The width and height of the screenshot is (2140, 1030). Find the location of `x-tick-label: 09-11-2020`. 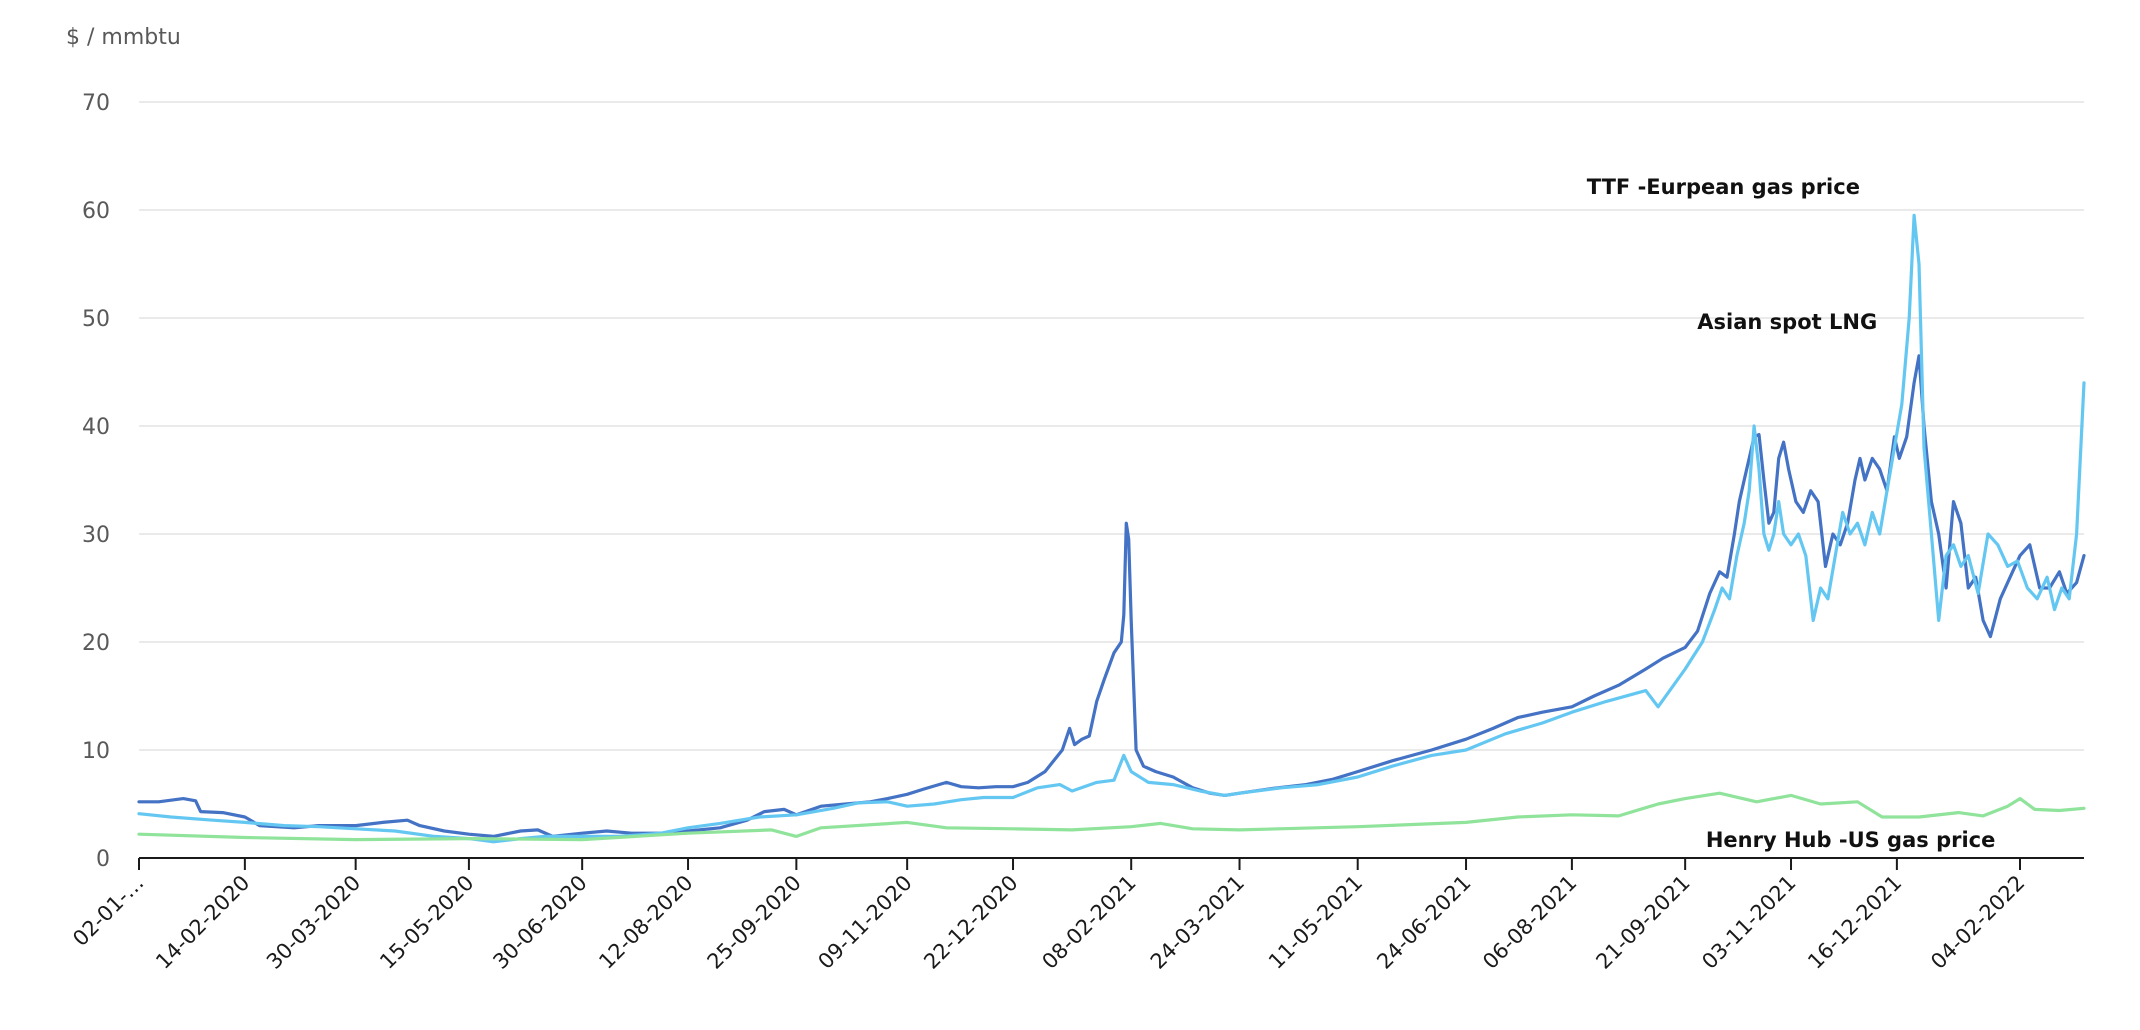

x-tick-label: 09-11-2020 is located at coordinates (864, 922).